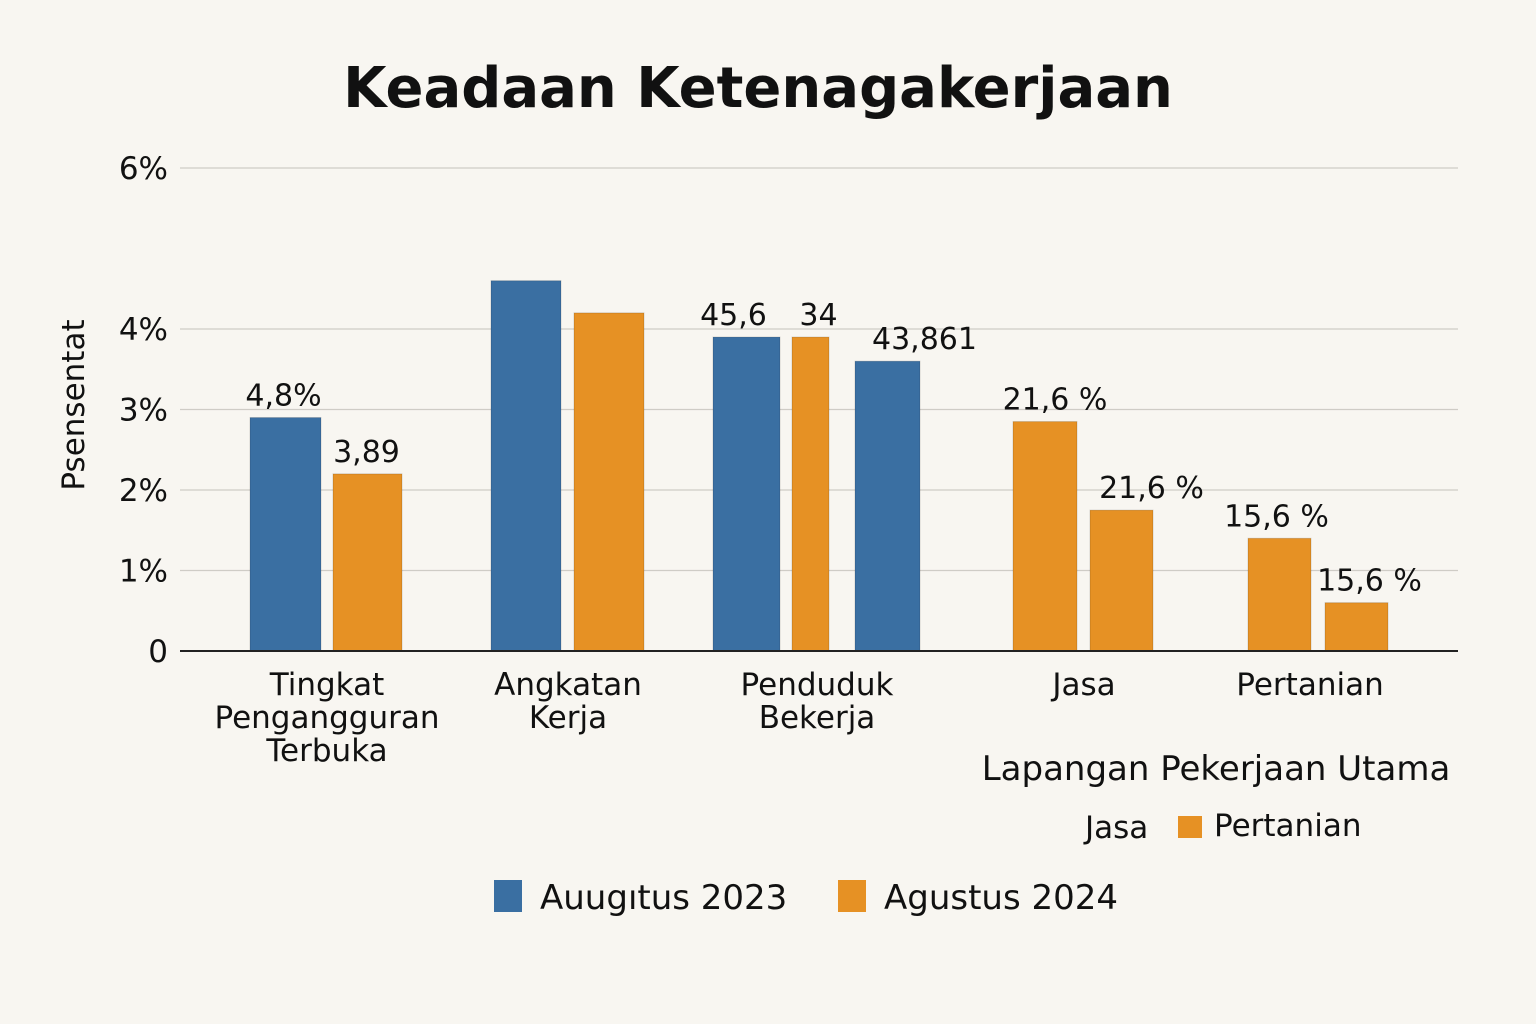 The width and height of the screenshot is (1536, 1024). What do you see at coordinates (1001, 898) in the screenshot?
I see `legend-label-2024: Agustus 2024` at bounding box center [1001, 898].